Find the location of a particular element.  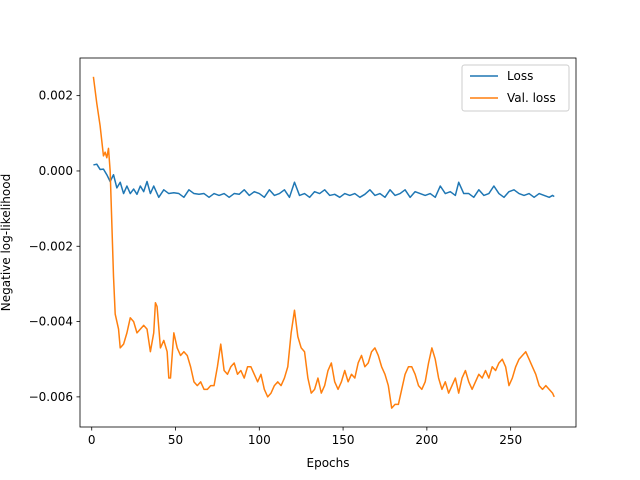

series-line-loss is located at coordinates (324, 181).